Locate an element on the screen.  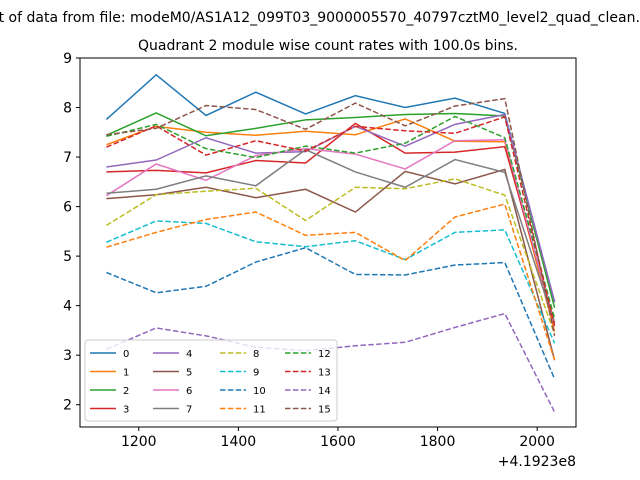
x-tick-label: 1600 is located at coordinates (338, 442).